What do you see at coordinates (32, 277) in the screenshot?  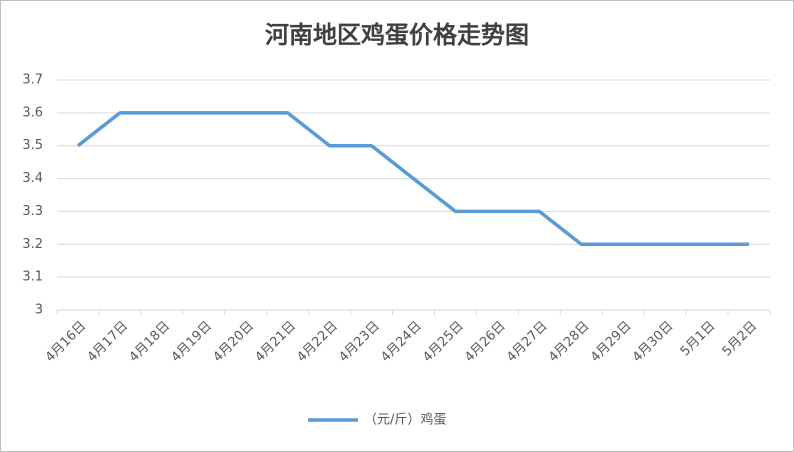 I see `y-tick-label: 3.1` at bounding box center [32, 277].